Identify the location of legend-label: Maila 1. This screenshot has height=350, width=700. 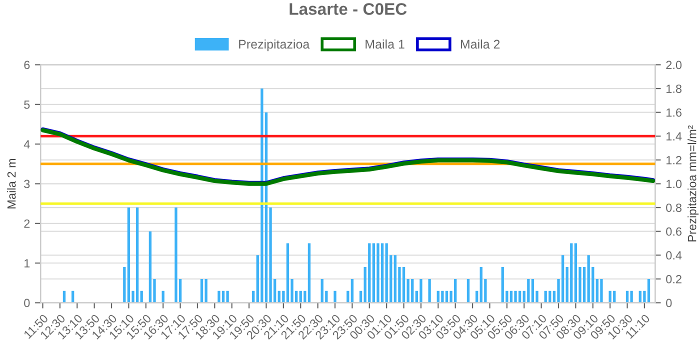
(385, 44).